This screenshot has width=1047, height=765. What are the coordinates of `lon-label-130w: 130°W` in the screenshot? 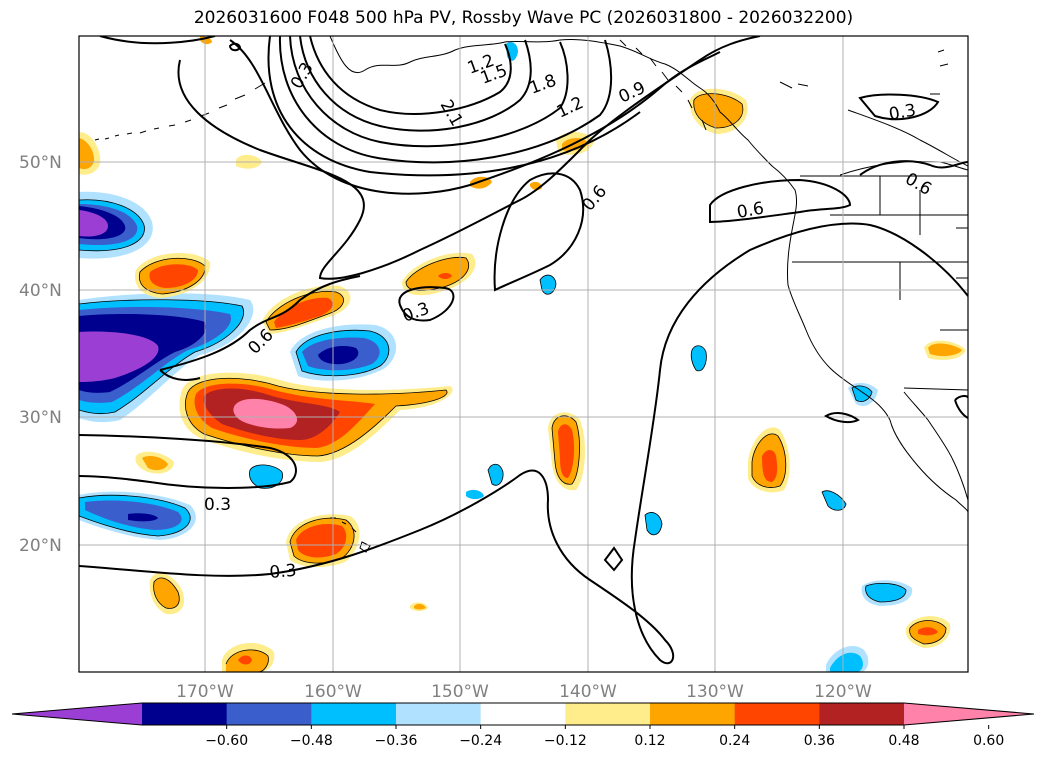 It's located at (715, 692).